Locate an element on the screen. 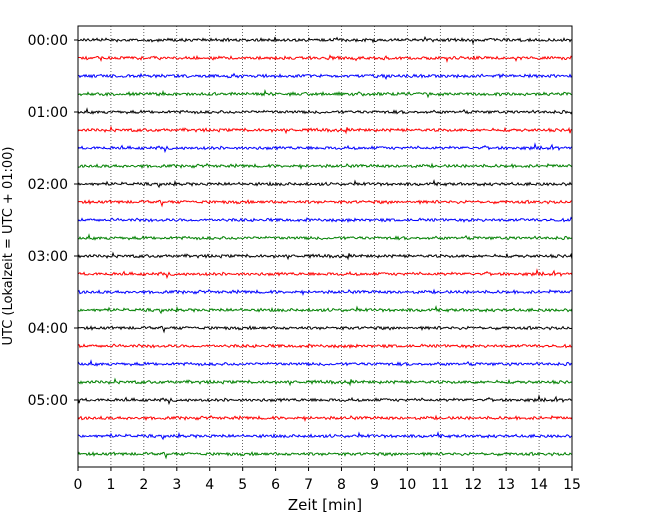 This screenshot has width=650, height=520. x-tick-label: 10 is located at coordinates (407, 485).